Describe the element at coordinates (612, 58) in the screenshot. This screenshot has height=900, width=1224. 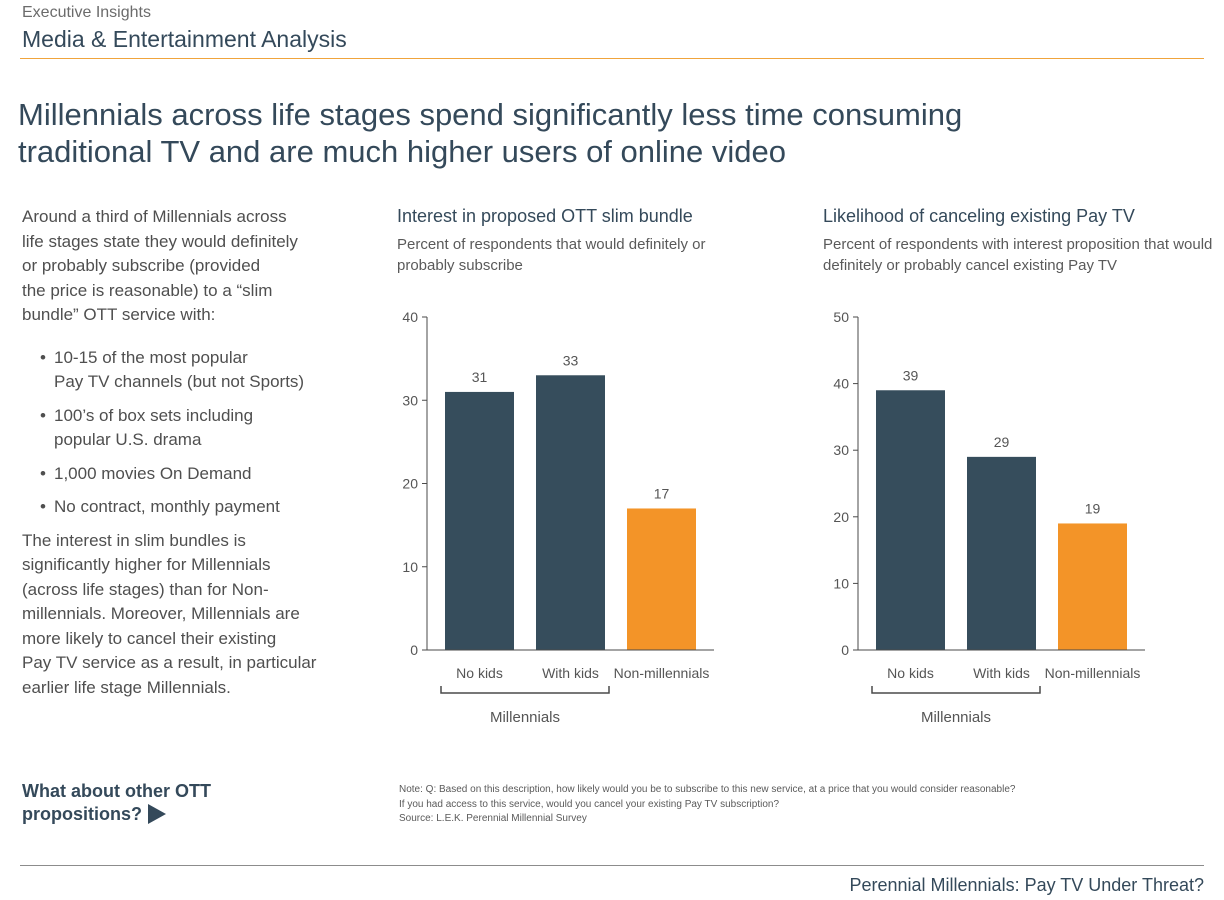
I see `top-divider` at that location.